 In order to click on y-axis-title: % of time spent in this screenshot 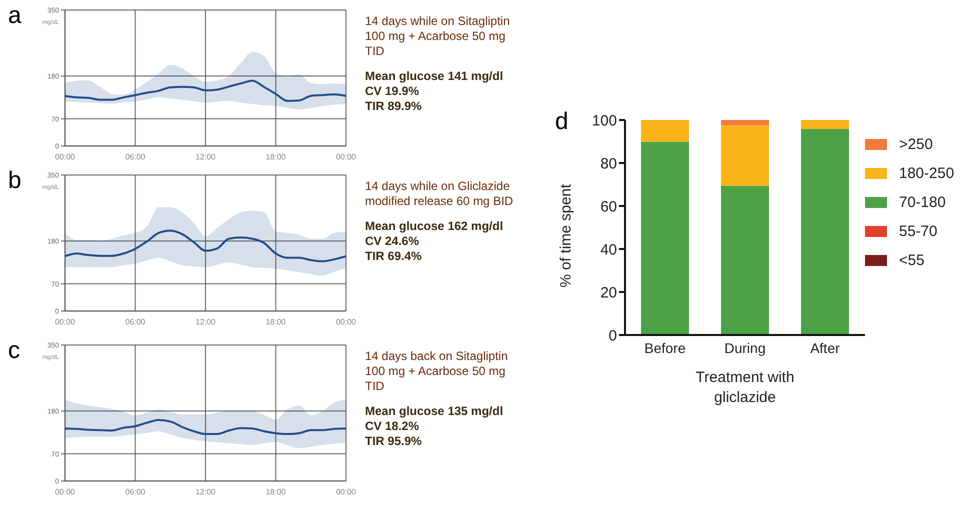, I will do `click(565, 235)`.